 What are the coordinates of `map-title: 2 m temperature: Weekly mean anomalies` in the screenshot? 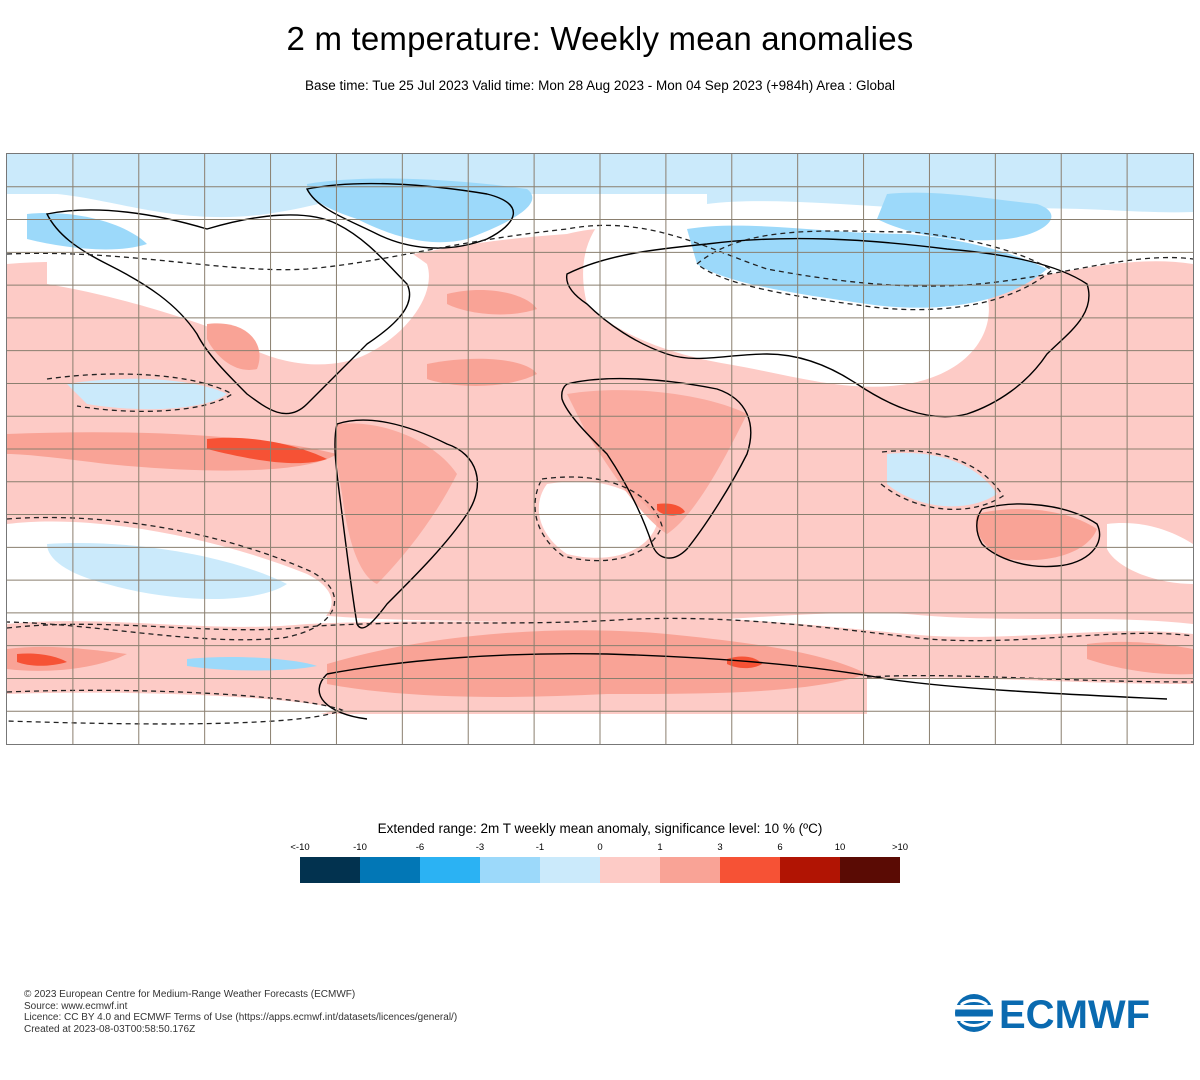 It's located at (600, 38).